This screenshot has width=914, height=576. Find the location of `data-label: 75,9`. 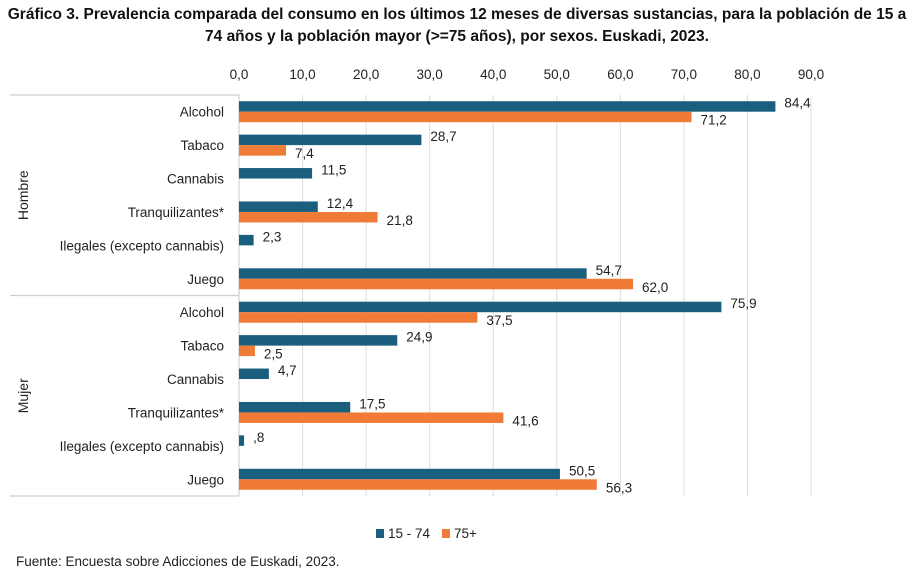

data-label: 75,9 is located at coordinates (743, 303).